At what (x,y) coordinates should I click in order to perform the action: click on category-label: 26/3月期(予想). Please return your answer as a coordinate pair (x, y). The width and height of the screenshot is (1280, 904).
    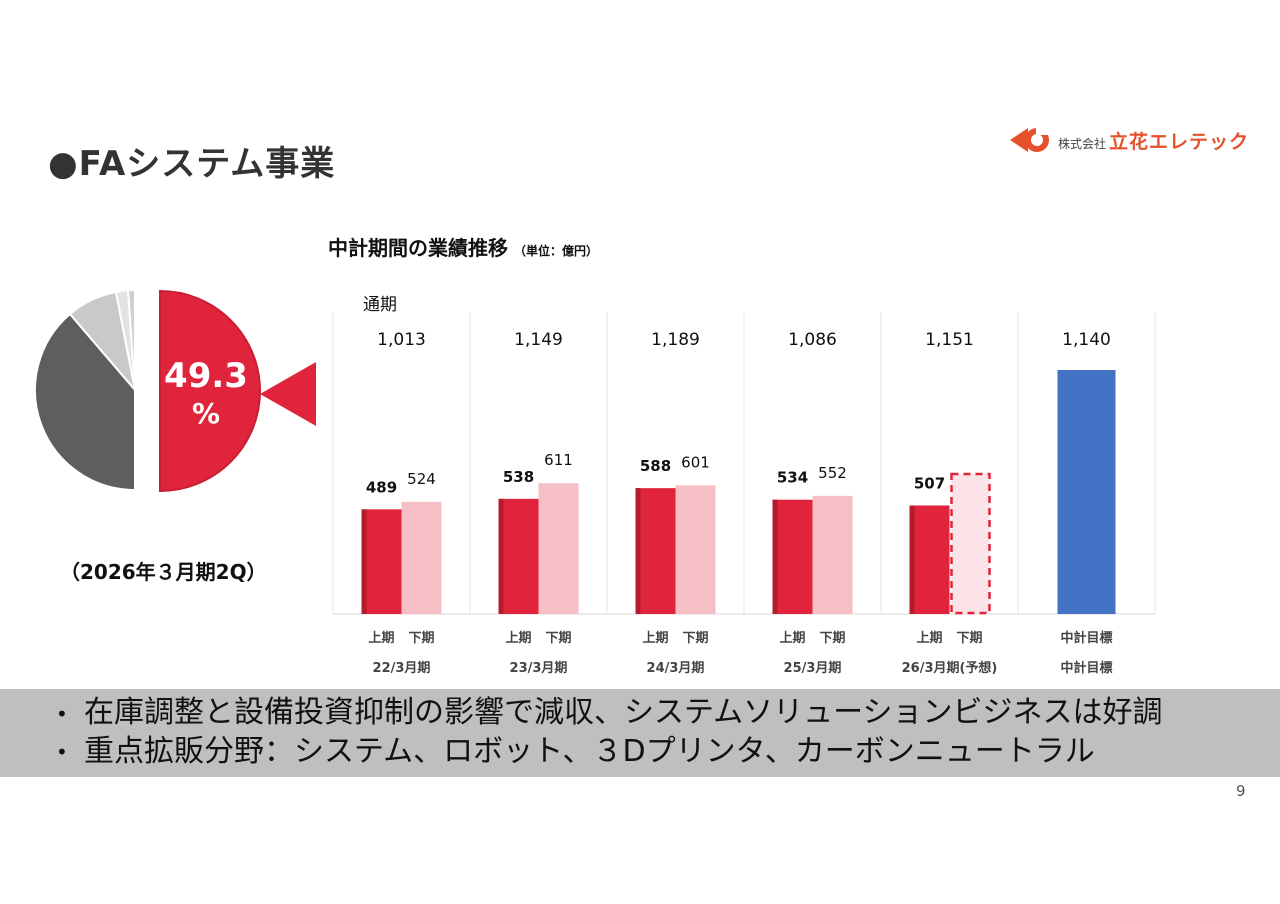
    Looking at the image, I should click on (950, 668).